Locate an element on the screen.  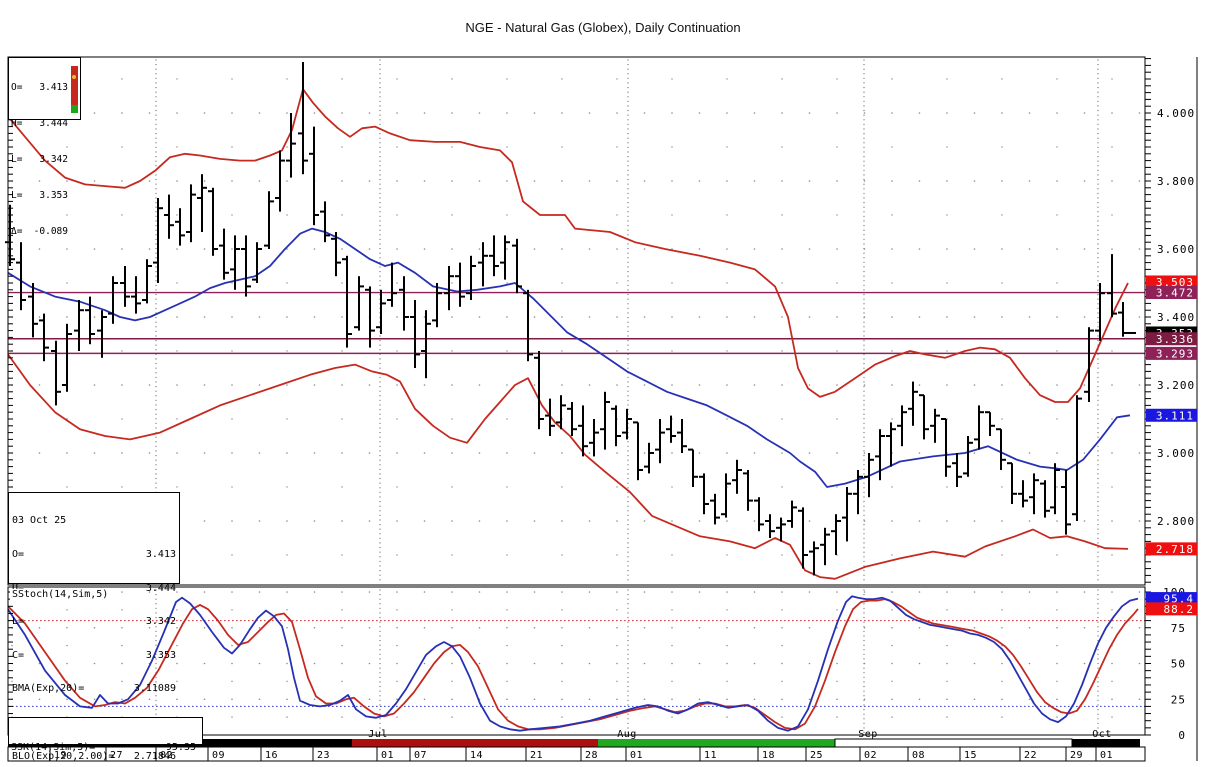
svg-text: 09 is located at coordinates (218, 755).